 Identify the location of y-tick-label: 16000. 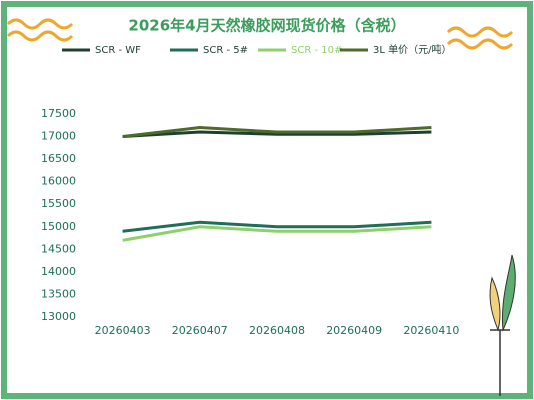
(58, 181).